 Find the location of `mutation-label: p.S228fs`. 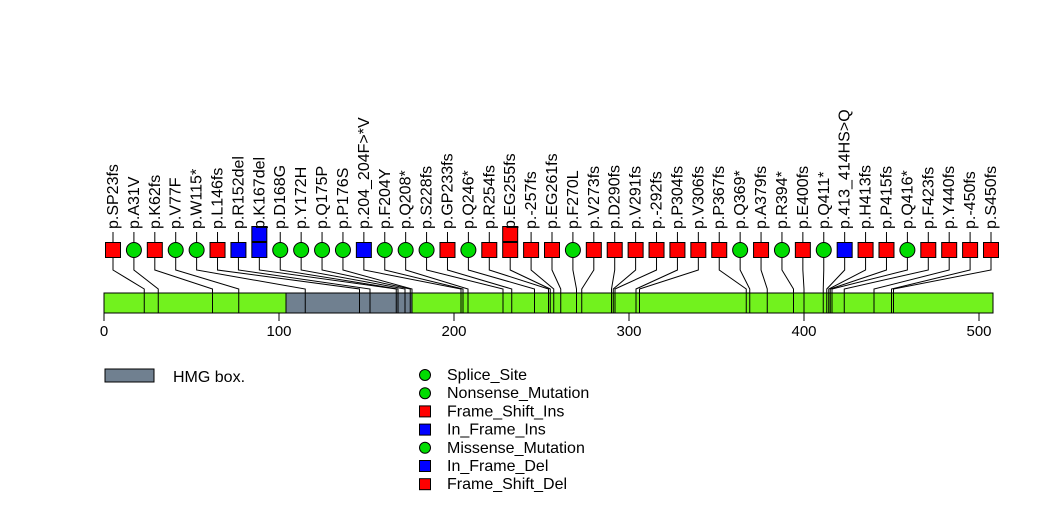

mutation-label: p.S228fs is located at coordinates (427, 197).